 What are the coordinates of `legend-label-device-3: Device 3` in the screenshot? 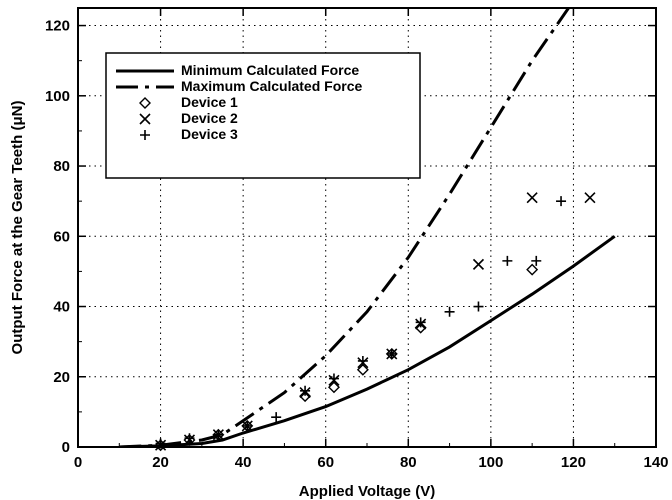 It's located at (209, 134).